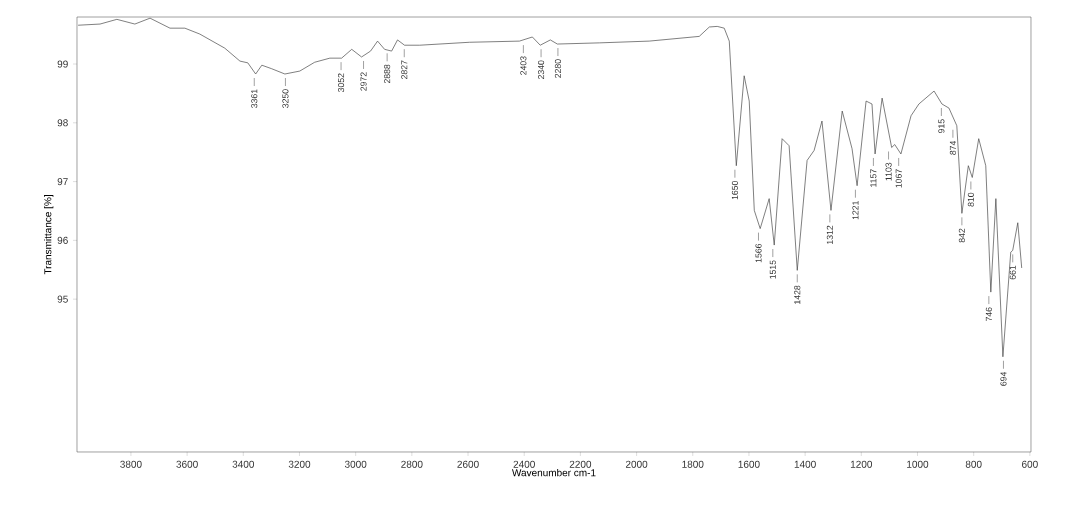  What do you see at coordinates (1030, 464) in the screenshot?
I see `x-tick-label: 600` at bounding box center [1030, 464].